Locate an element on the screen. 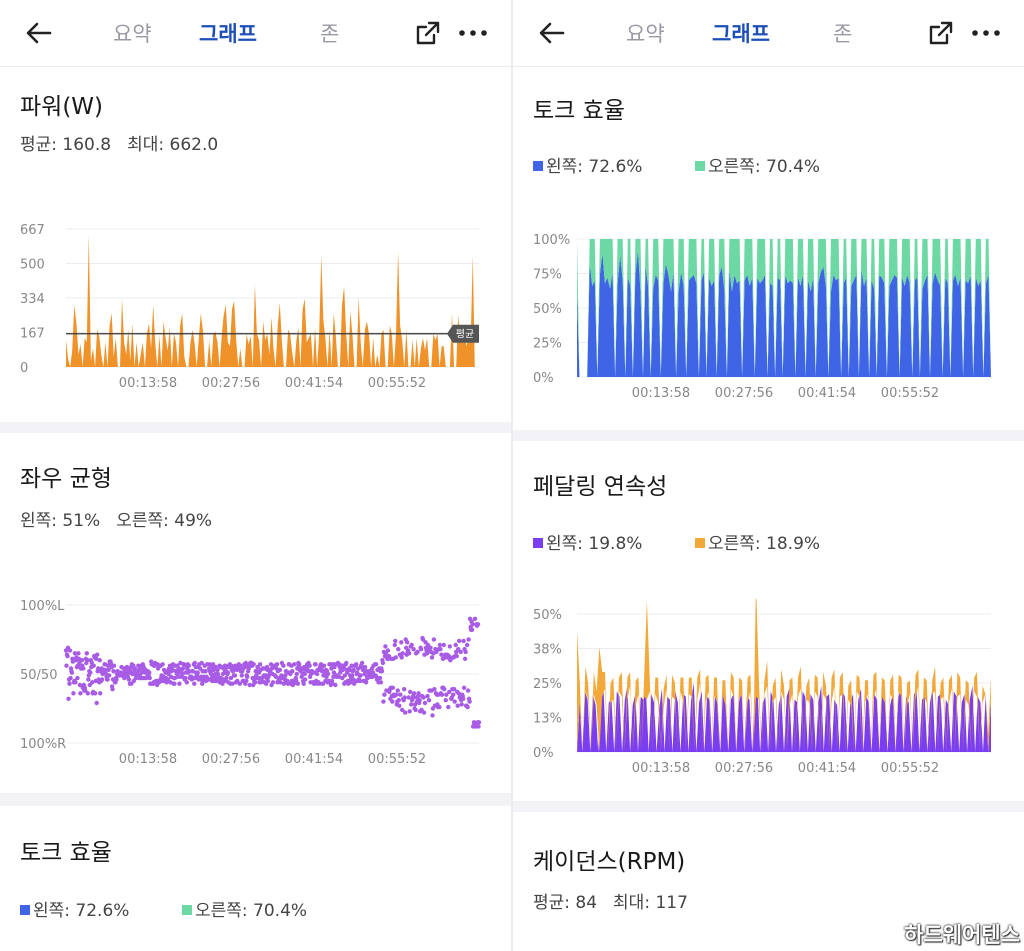 This screenshot has height=951, width=1024. balance-left: 왼쪽: 51% is located at coordinates (60, 521).